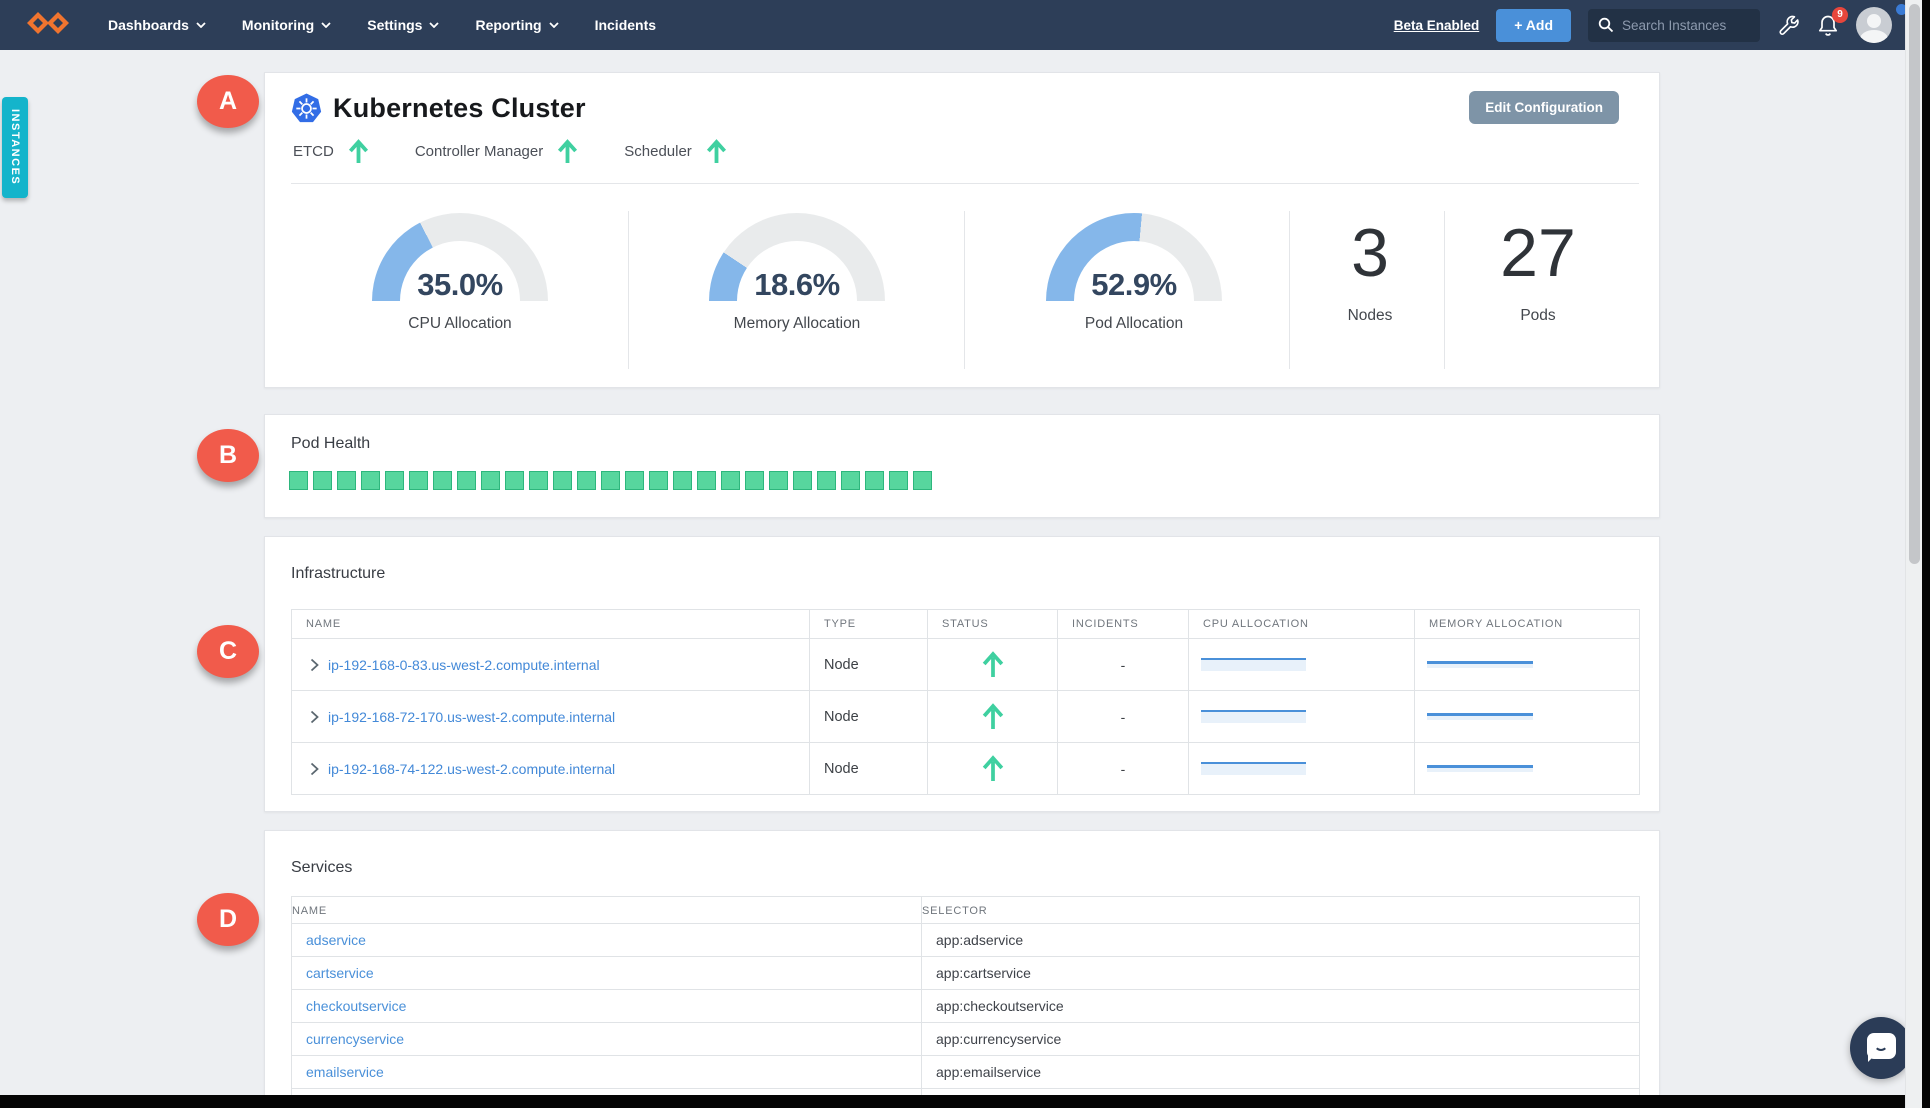  I want to click on chat-bubble-icon, so click(1881, 1047).